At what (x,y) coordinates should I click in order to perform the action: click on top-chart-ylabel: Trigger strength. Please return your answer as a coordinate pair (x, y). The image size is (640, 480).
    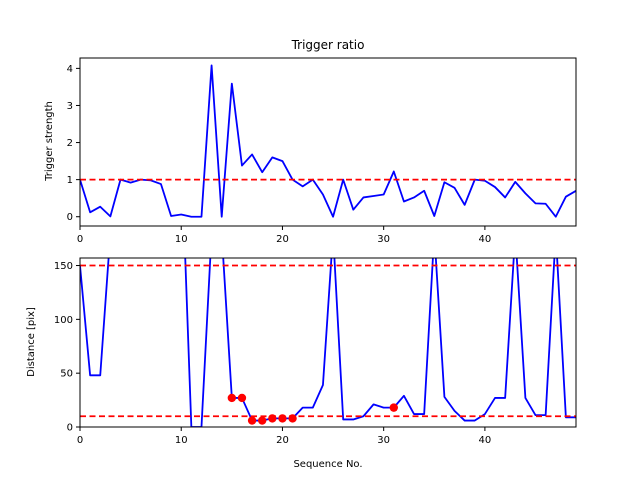
    Looking at the image, I should click on (49, 141).